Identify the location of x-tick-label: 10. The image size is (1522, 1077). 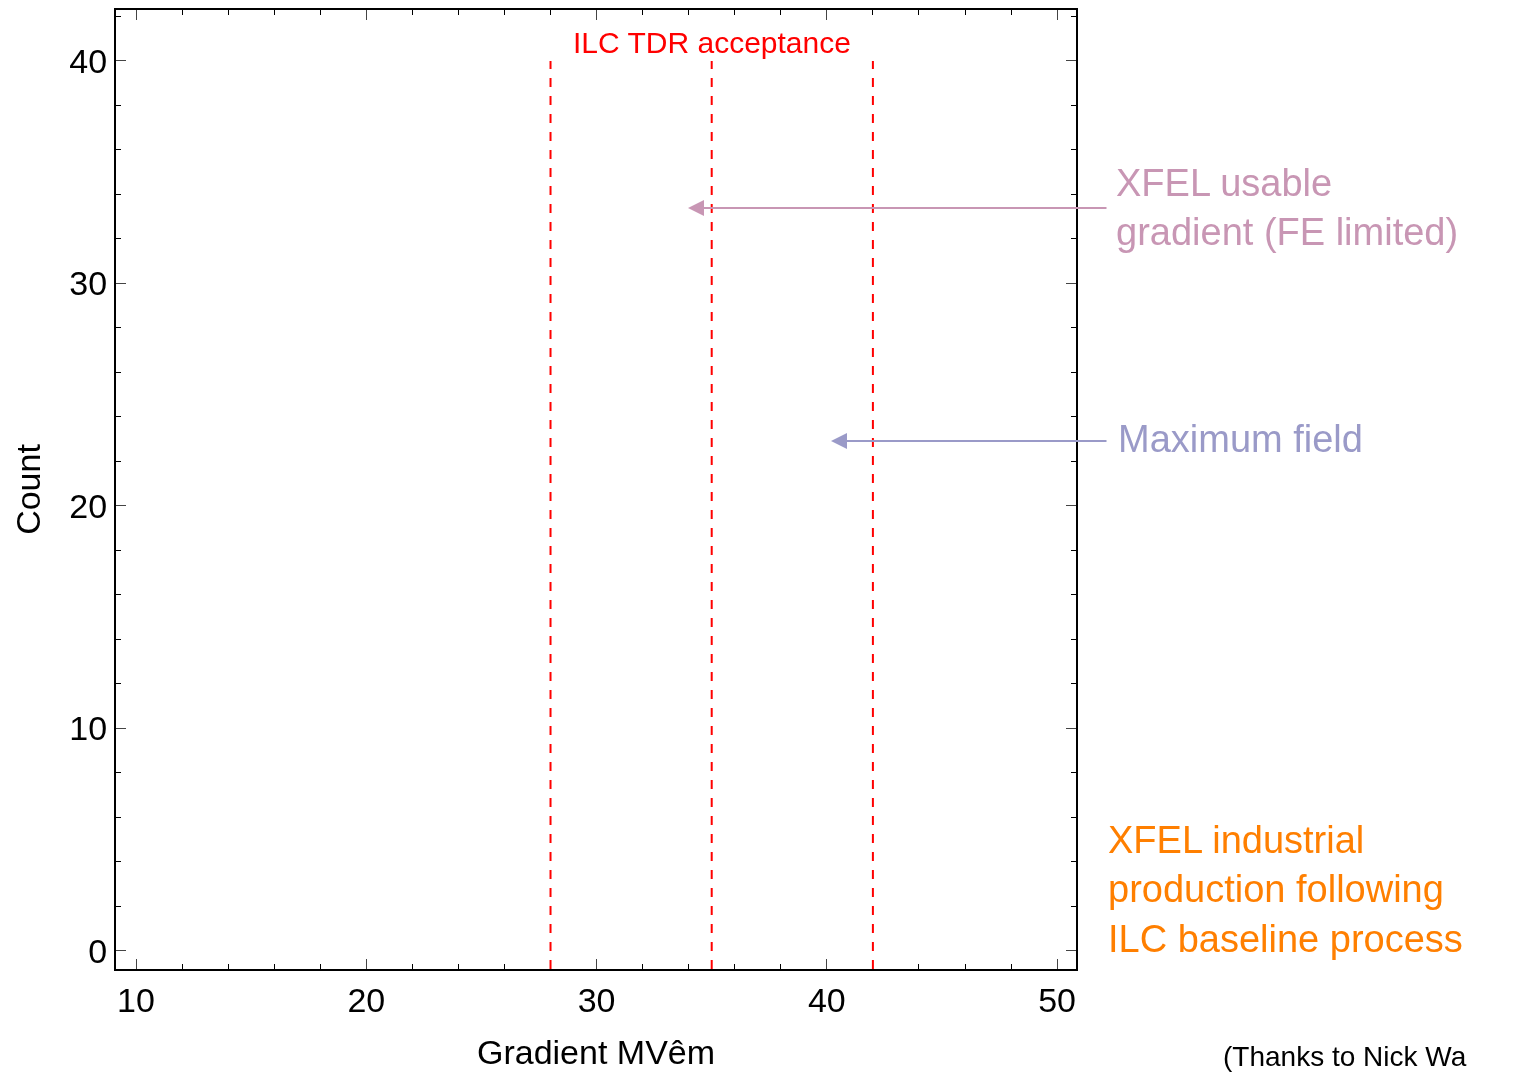
(136, 999).